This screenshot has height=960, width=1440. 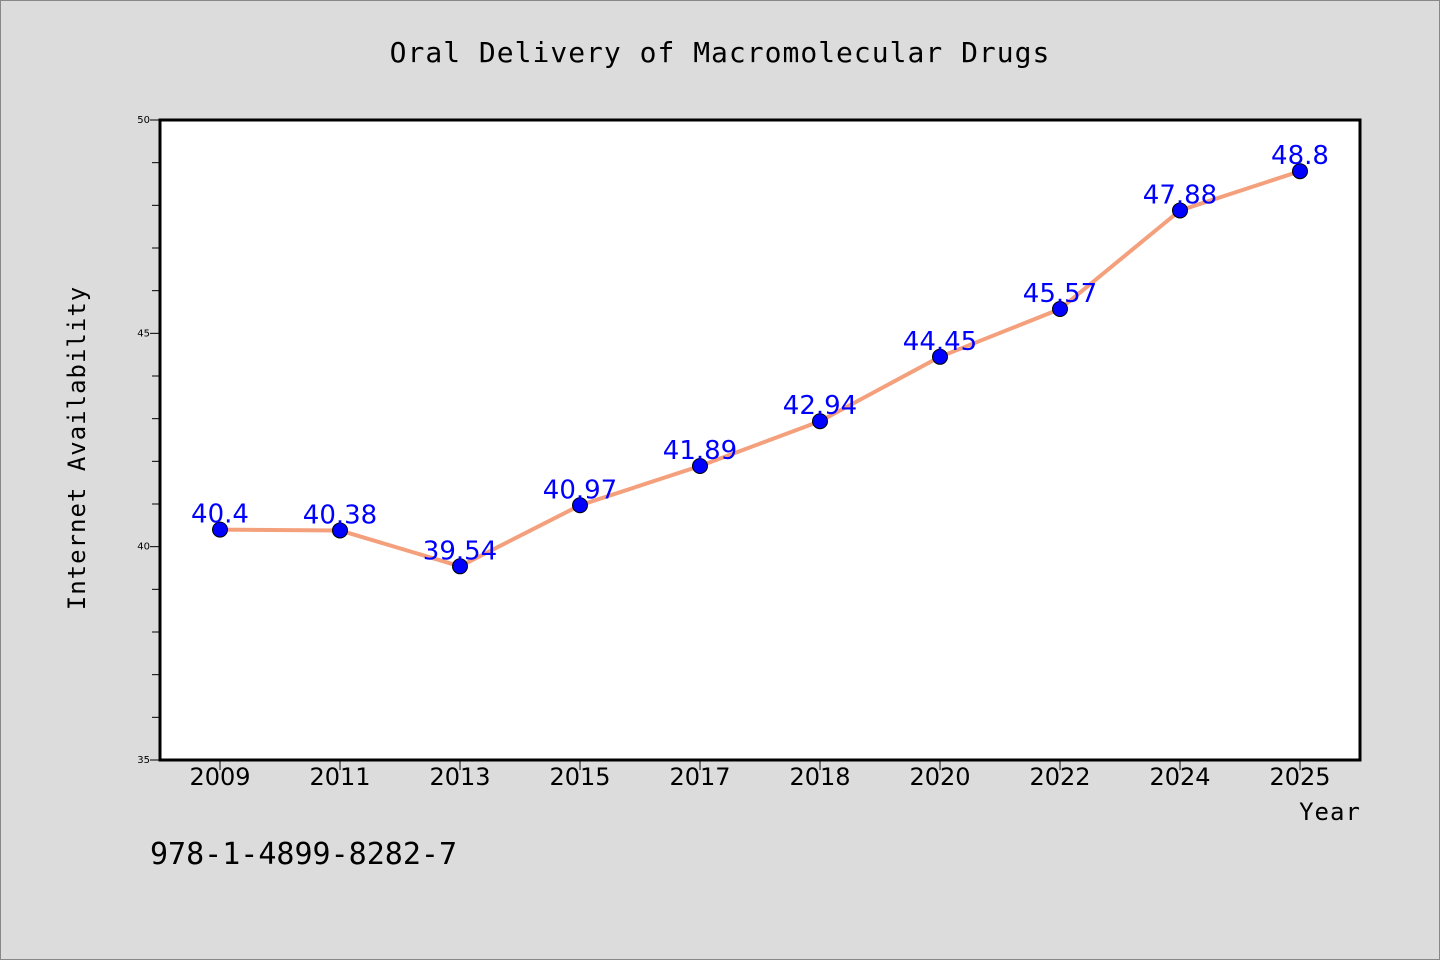 I want to click on x-tick-label: 2009, so click(x=219, y=777).